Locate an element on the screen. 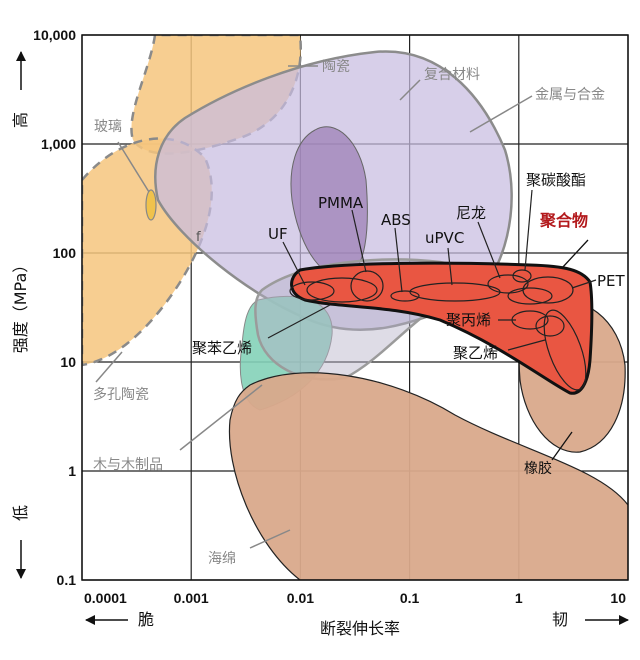  x-tick-label: 0.1 is located at coordinates (410, 598).